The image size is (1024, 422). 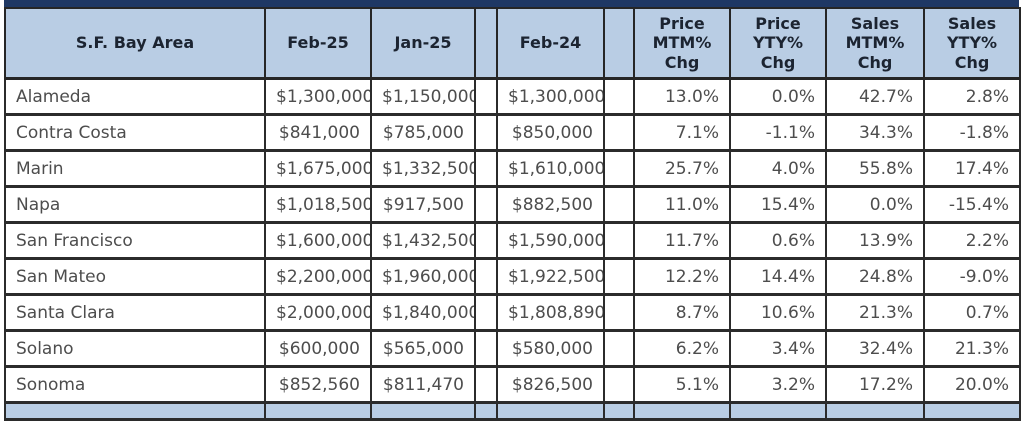 I want to click on partial-cell-sales_mtm, so click(x=875, y=411).